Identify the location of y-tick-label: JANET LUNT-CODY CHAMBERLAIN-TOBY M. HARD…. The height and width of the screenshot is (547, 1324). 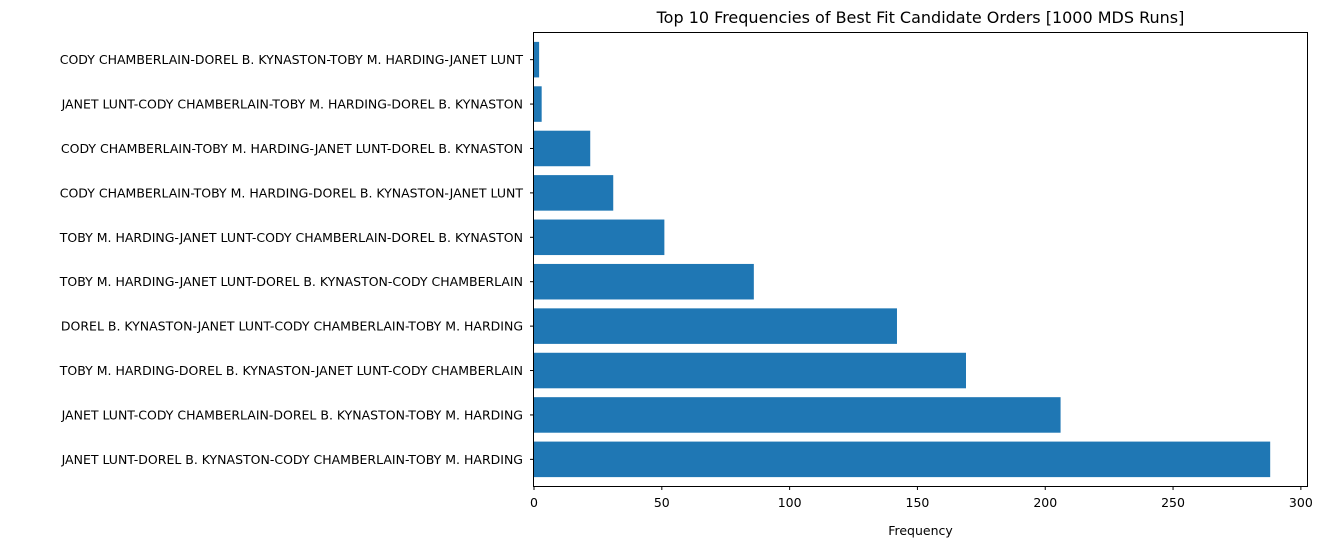
(292, 104).